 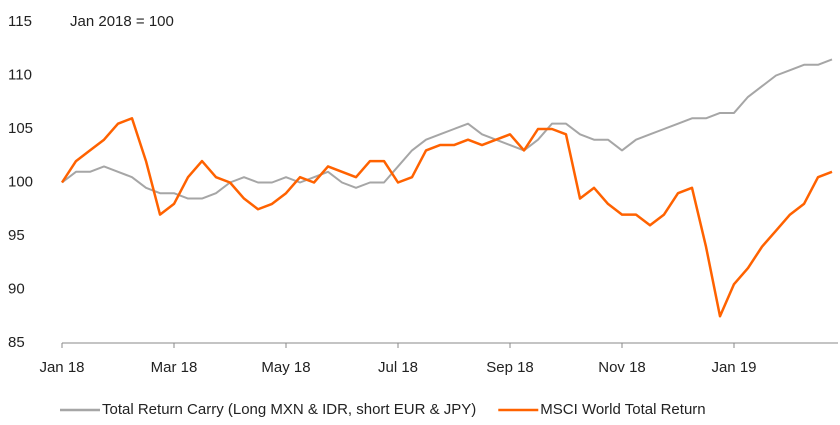 I want to click on legend-label: MSCI World Total Return, so click(x=622, y=409).